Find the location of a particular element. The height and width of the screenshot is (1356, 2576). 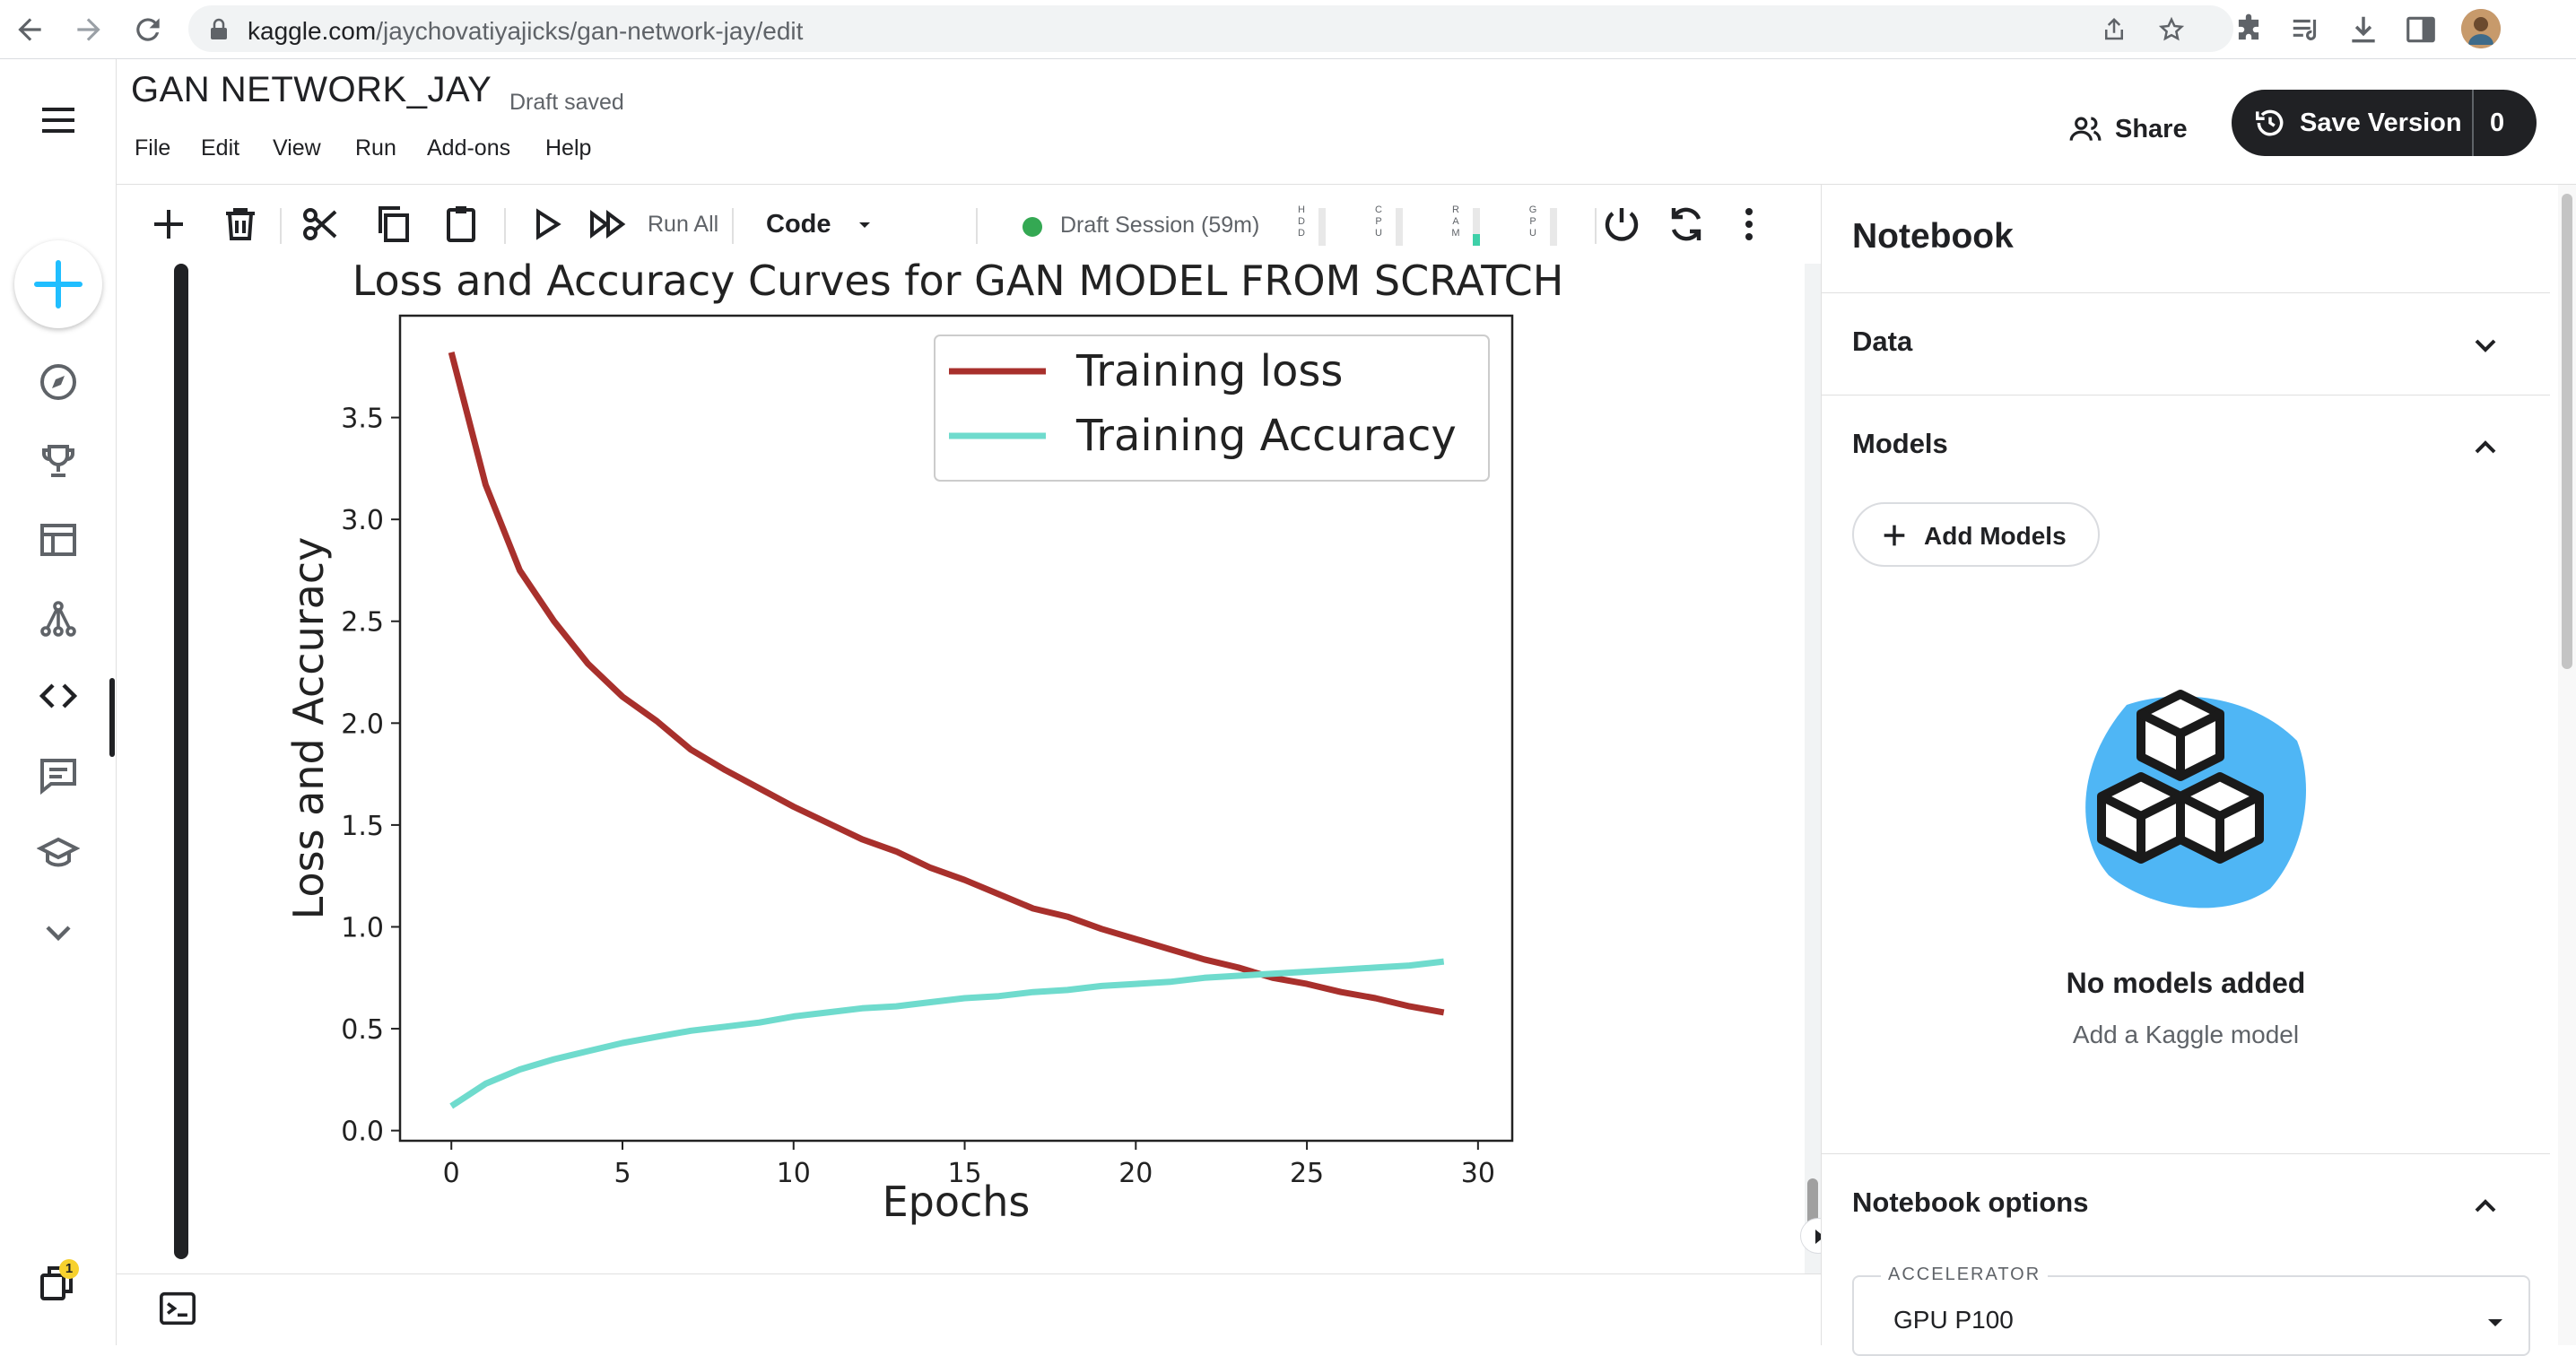

terminal-console-icon is located at coordinates (177, 1308).